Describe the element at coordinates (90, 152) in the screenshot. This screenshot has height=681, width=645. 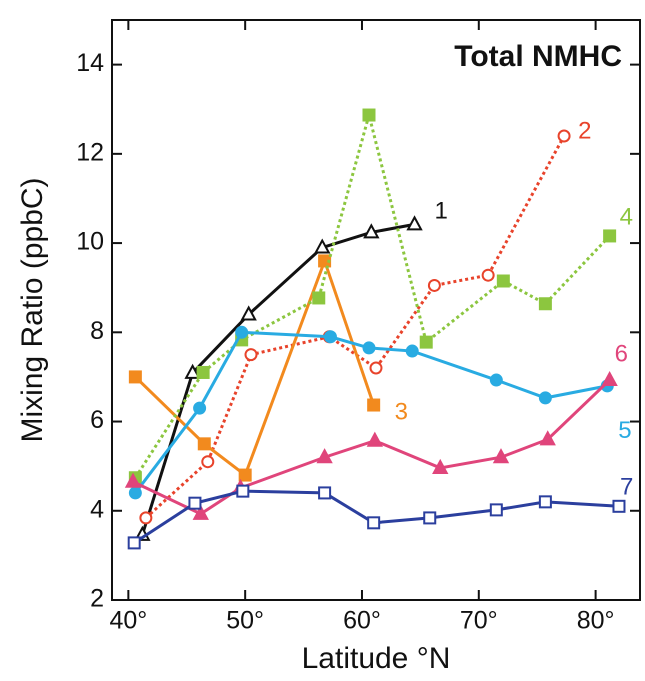
I see `y-tick-label: 12` at that location.